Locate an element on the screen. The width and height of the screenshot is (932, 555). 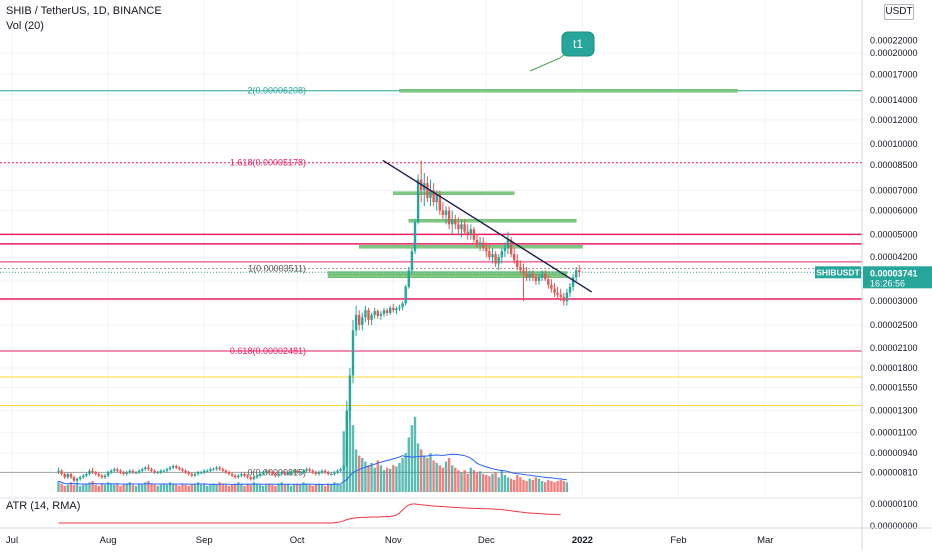
price-axis-tick: 0.00000000 is located at coordinates (894, 526).